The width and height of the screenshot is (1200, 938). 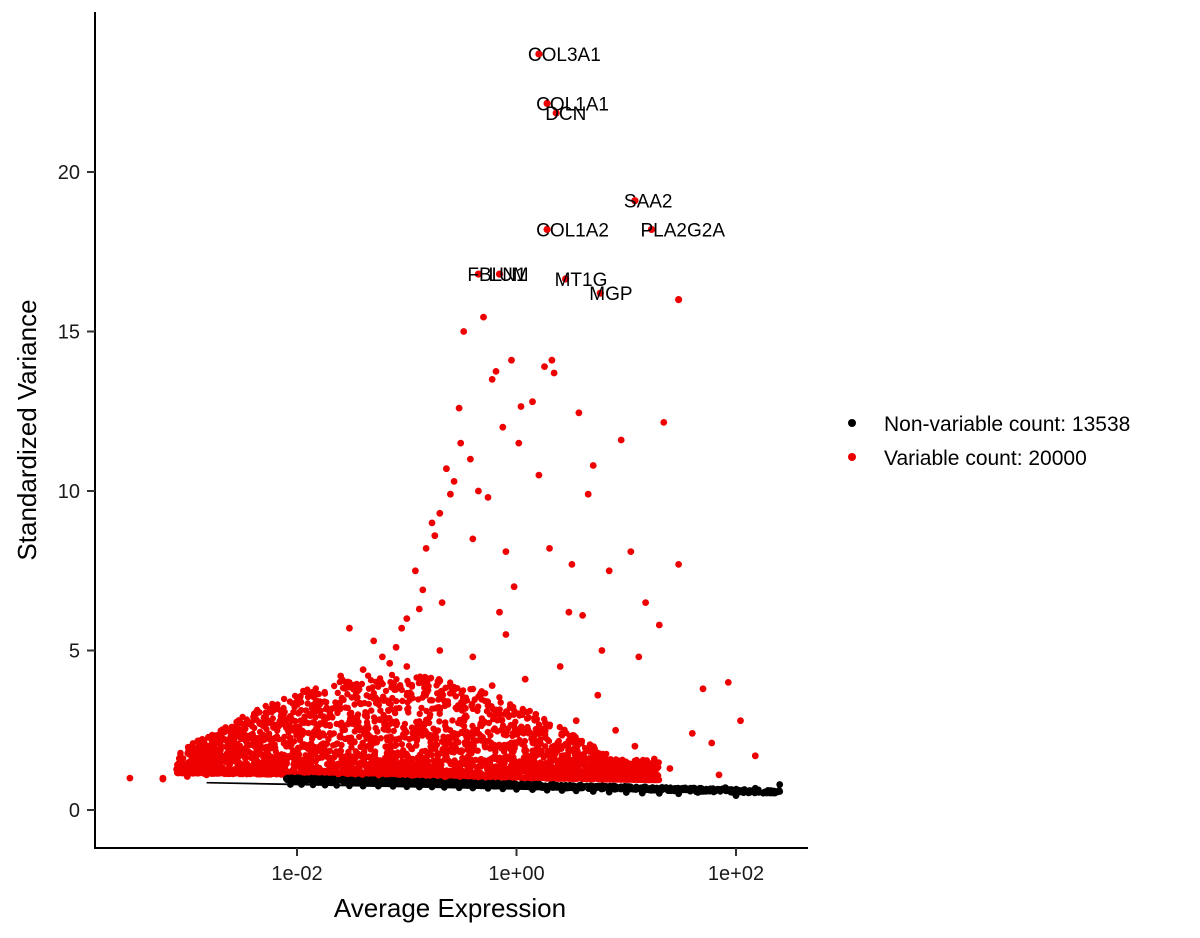 I want to click on gene-label-3: SAA2, so click(x=648, y=202).